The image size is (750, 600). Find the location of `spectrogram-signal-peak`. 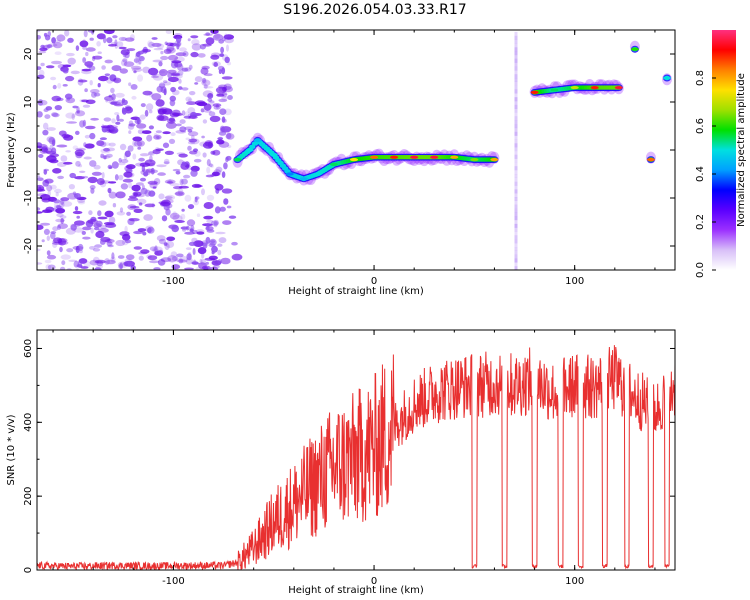

spectrogram-signal-peak is located at coordinates (273, 155).